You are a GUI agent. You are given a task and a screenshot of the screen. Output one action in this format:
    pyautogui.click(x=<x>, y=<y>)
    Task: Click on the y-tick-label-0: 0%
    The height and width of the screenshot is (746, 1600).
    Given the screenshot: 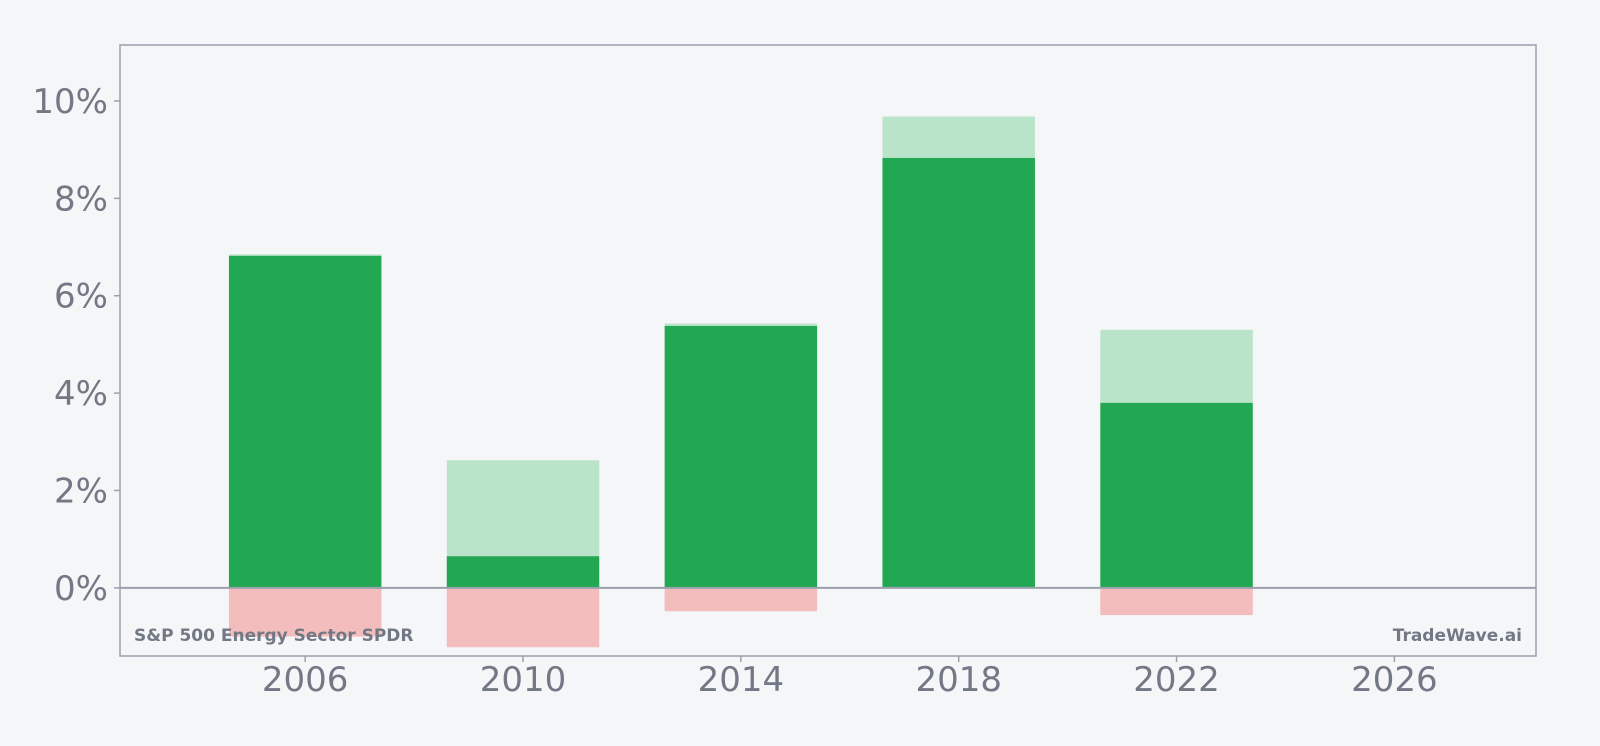 What is the action you would take?
    pyautogui.click(x=81, y=589)
    